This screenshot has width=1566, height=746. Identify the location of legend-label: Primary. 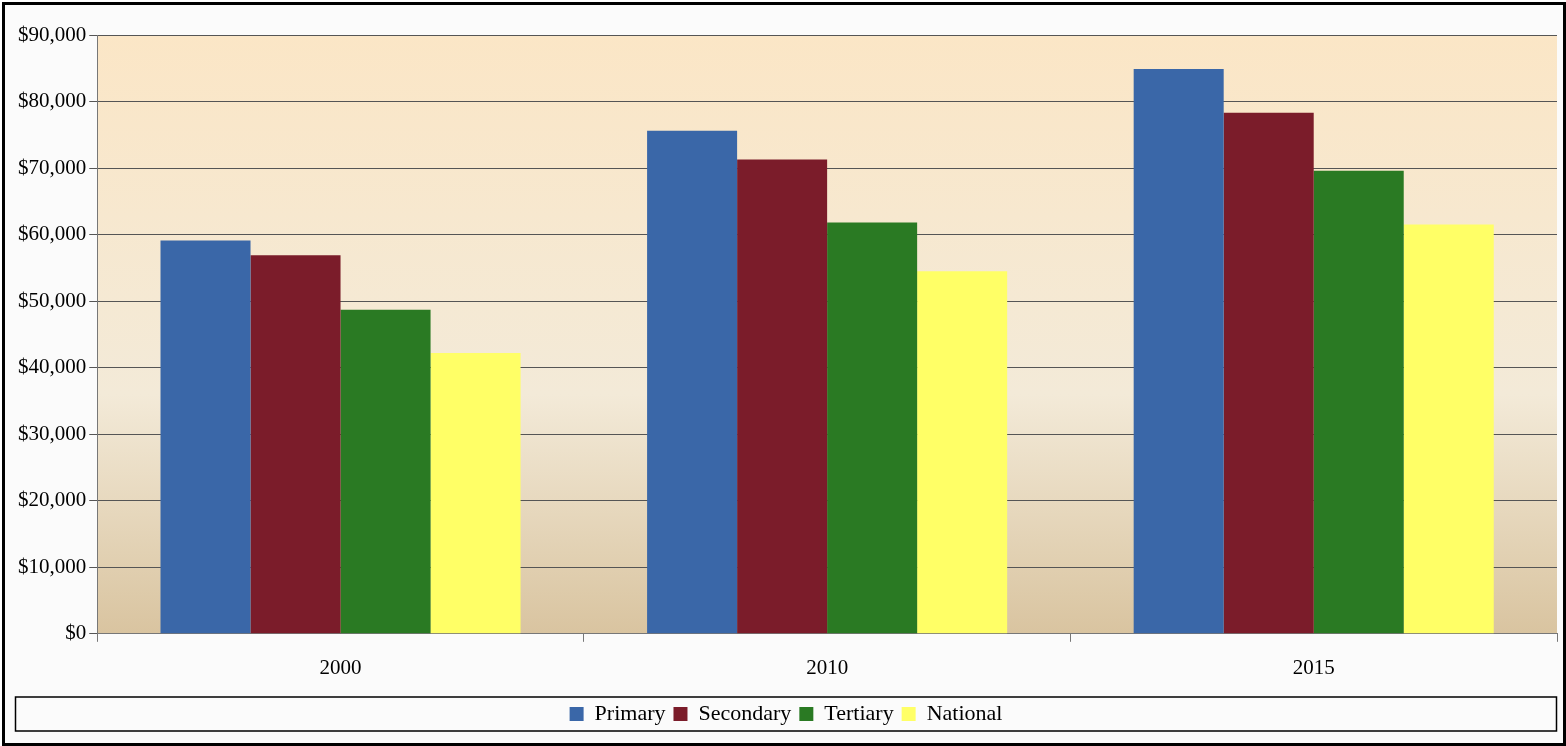
(630, 712).